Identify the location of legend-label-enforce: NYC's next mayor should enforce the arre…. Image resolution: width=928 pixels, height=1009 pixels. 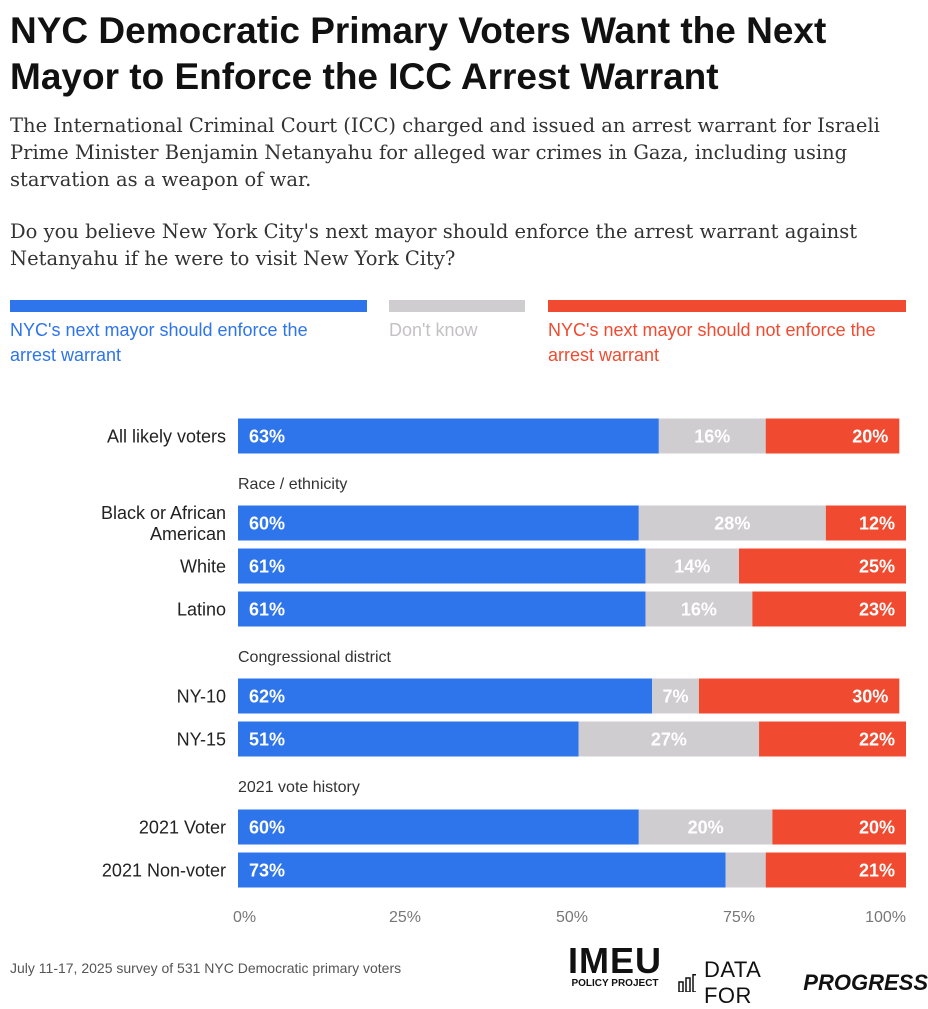
(159, 342).